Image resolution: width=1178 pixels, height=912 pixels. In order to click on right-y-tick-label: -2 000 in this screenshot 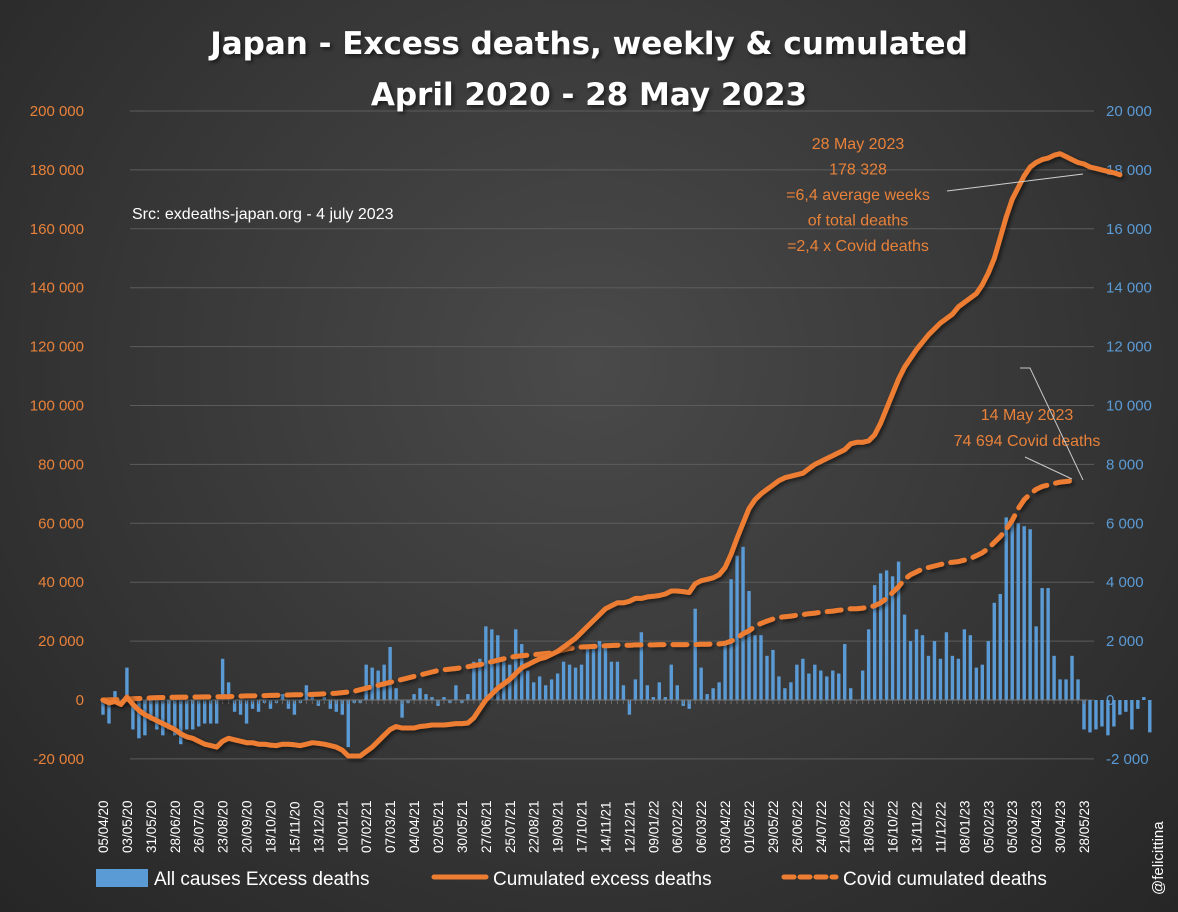, I will do `click(1127, 759)`.